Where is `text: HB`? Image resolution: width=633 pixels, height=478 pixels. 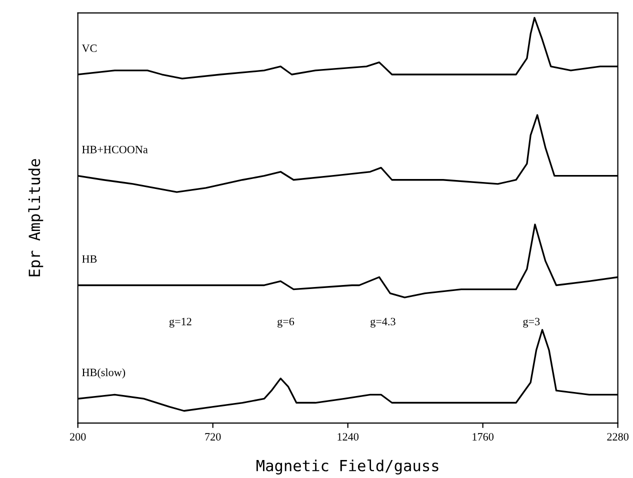
text: HB is located at coordinates (89, 259).